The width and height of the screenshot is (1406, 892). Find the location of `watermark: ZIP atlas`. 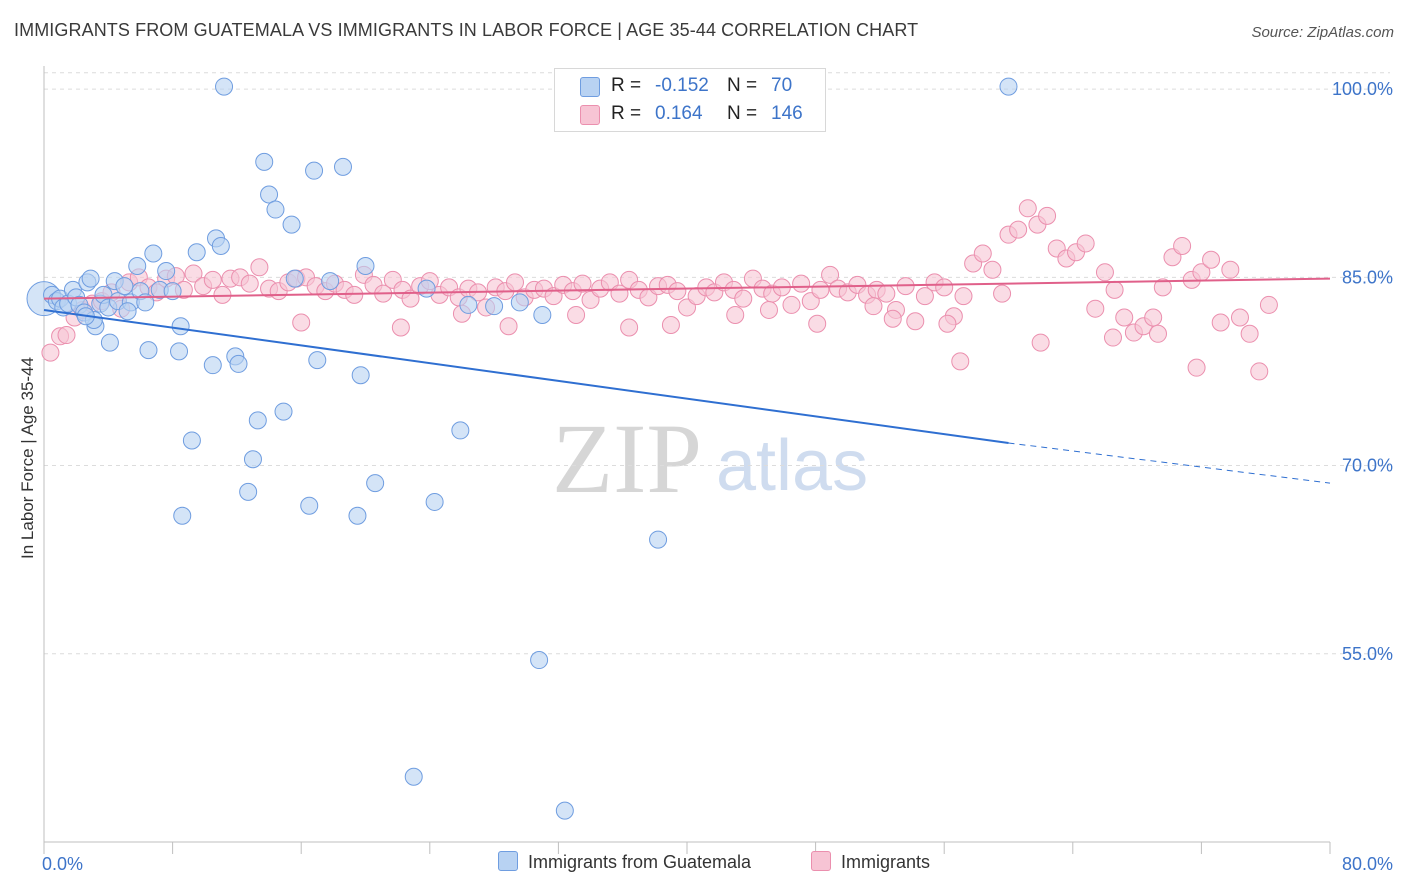

watermark: ZIP atlas is located at coordinates (710, 458).